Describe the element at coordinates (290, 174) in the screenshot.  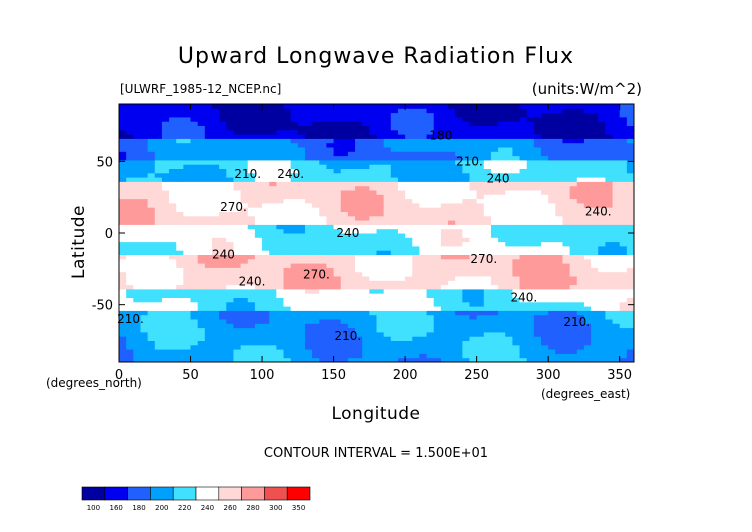
I see `contour-label: 240.` at that location.